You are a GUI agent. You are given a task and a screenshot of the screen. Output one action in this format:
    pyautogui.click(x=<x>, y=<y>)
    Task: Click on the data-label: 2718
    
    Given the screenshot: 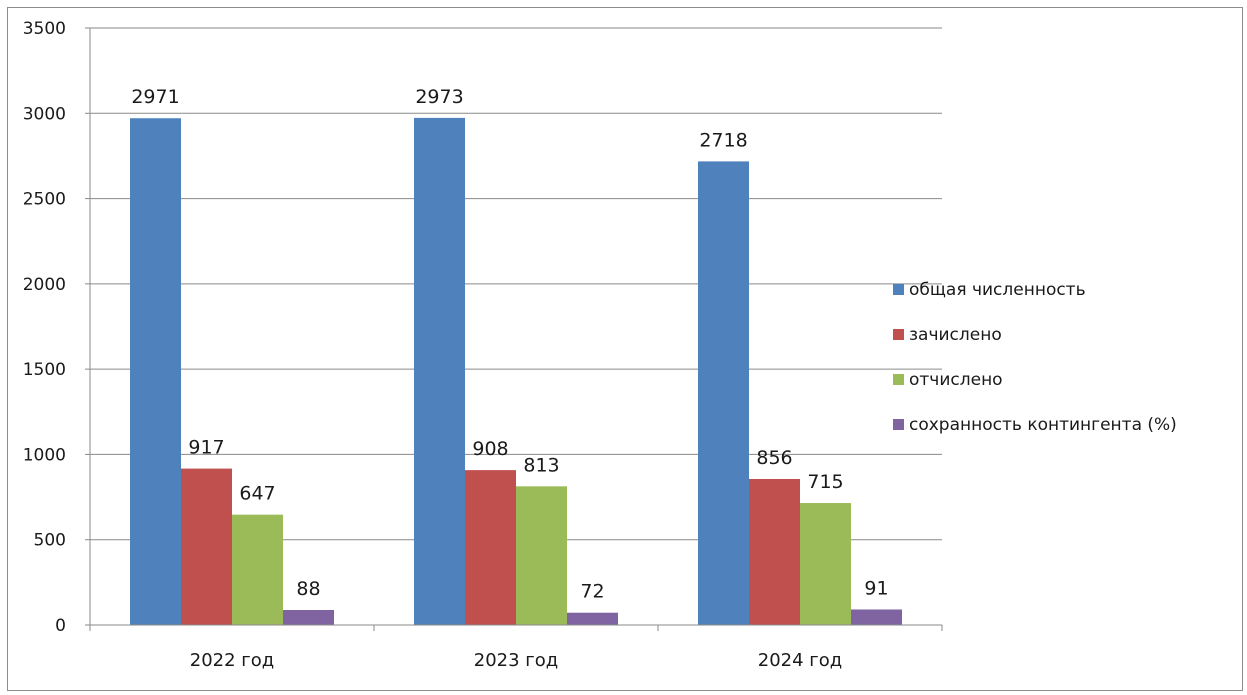 What is the action you would take?
    pyautogui.click(x=723, y=140)
    